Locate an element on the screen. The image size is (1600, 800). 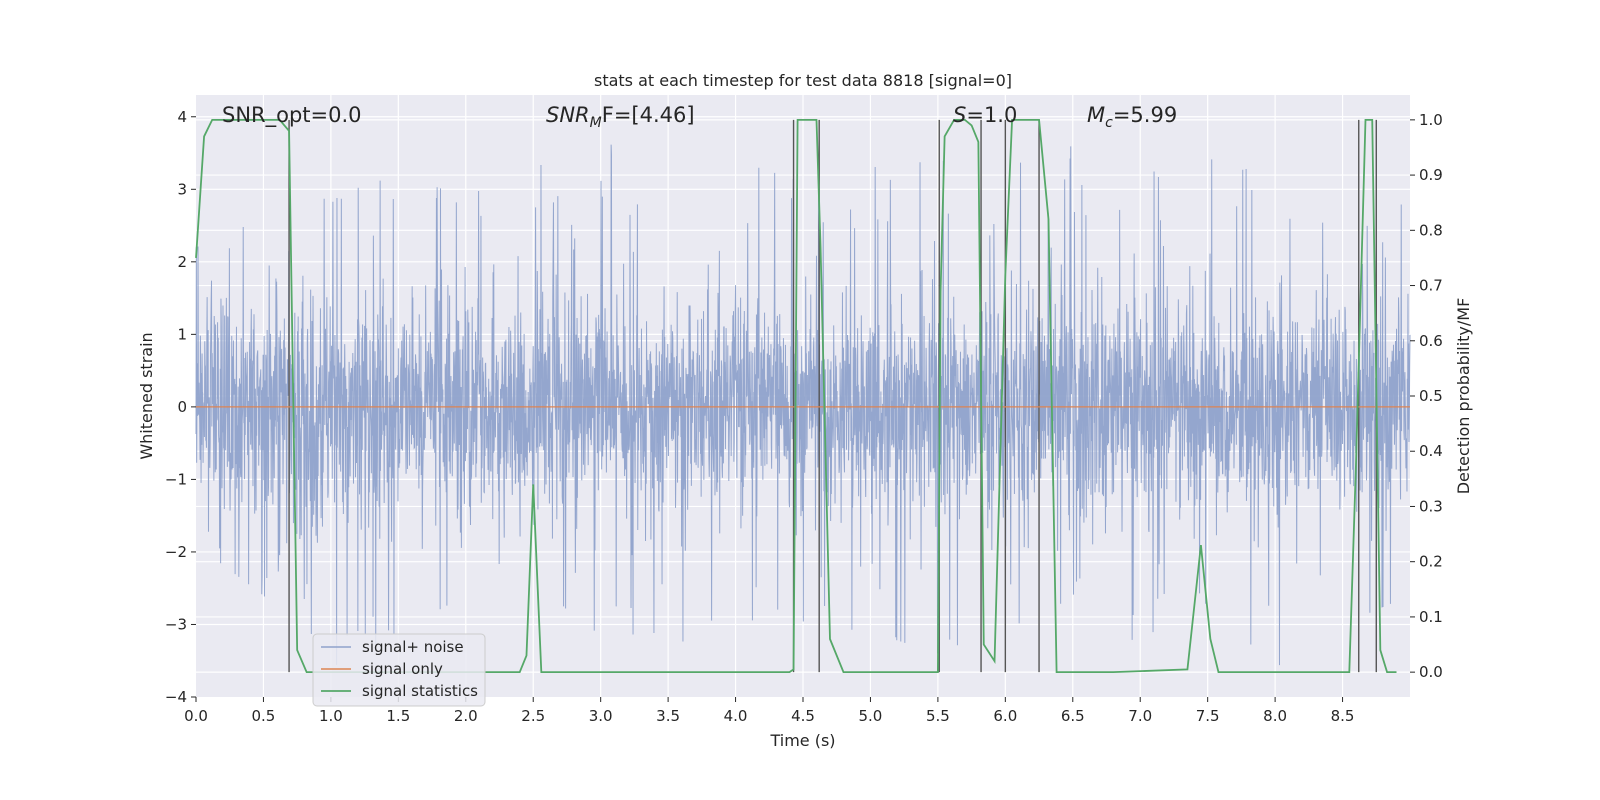
x-axis-label: Time (s) is located at coordinates (802, 740).